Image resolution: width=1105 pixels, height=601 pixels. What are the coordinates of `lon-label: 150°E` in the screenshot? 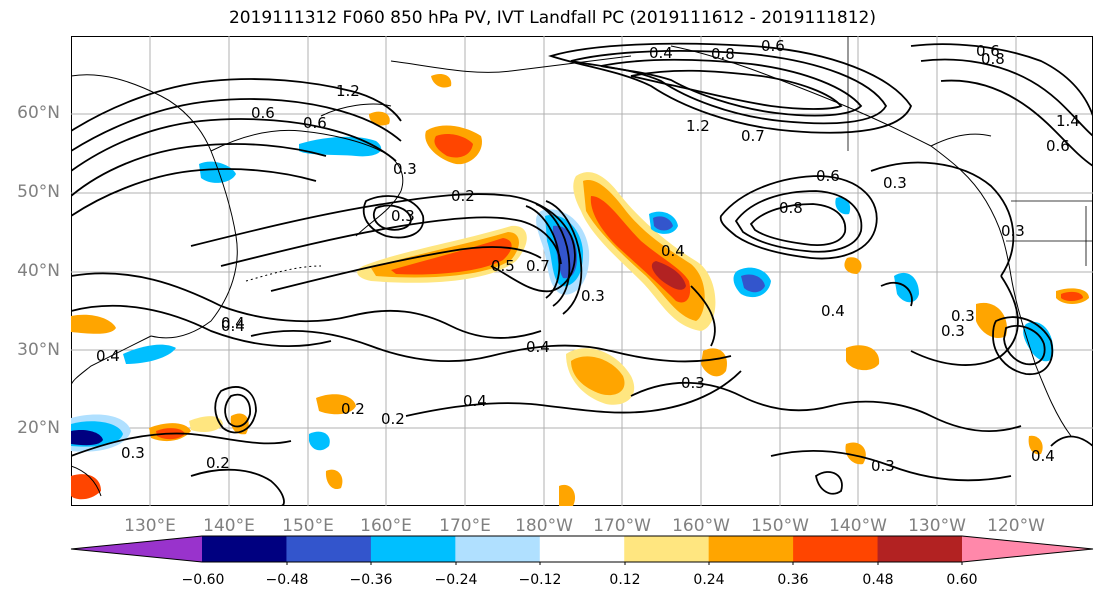 It's located at (308, 526).